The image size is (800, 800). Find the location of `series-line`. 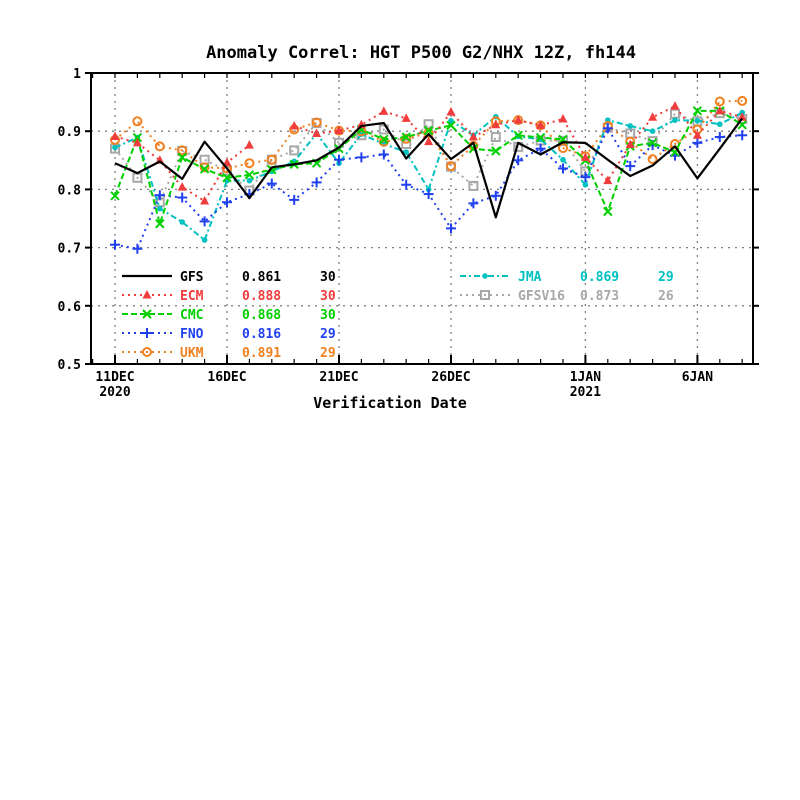

series-line is located at coordinates (429, 168).